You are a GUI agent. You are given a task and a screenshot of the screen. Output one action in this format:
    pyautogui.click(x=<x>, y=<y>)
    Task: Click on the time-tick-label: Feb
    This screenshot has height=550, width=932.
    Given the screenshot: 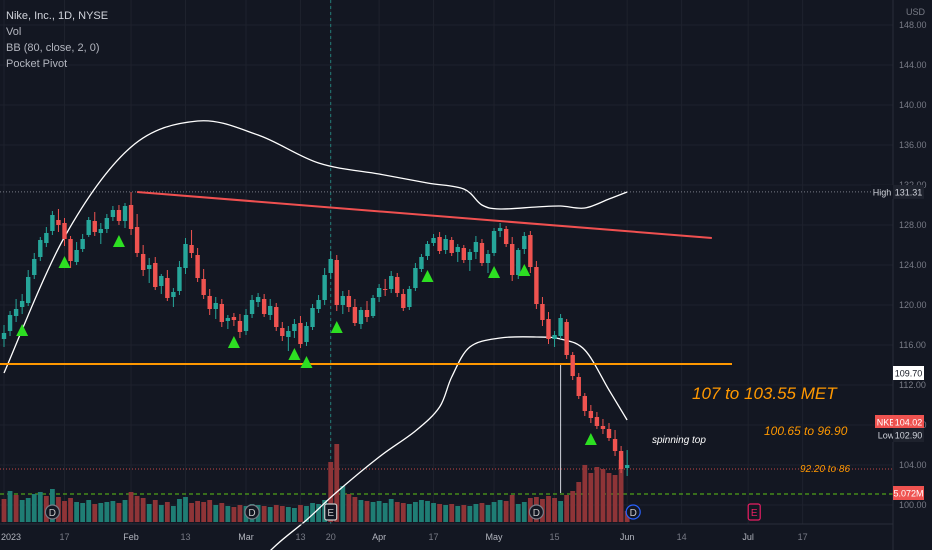 What is the action you would take?
    pyautogui.click(x=131, y=537)
    